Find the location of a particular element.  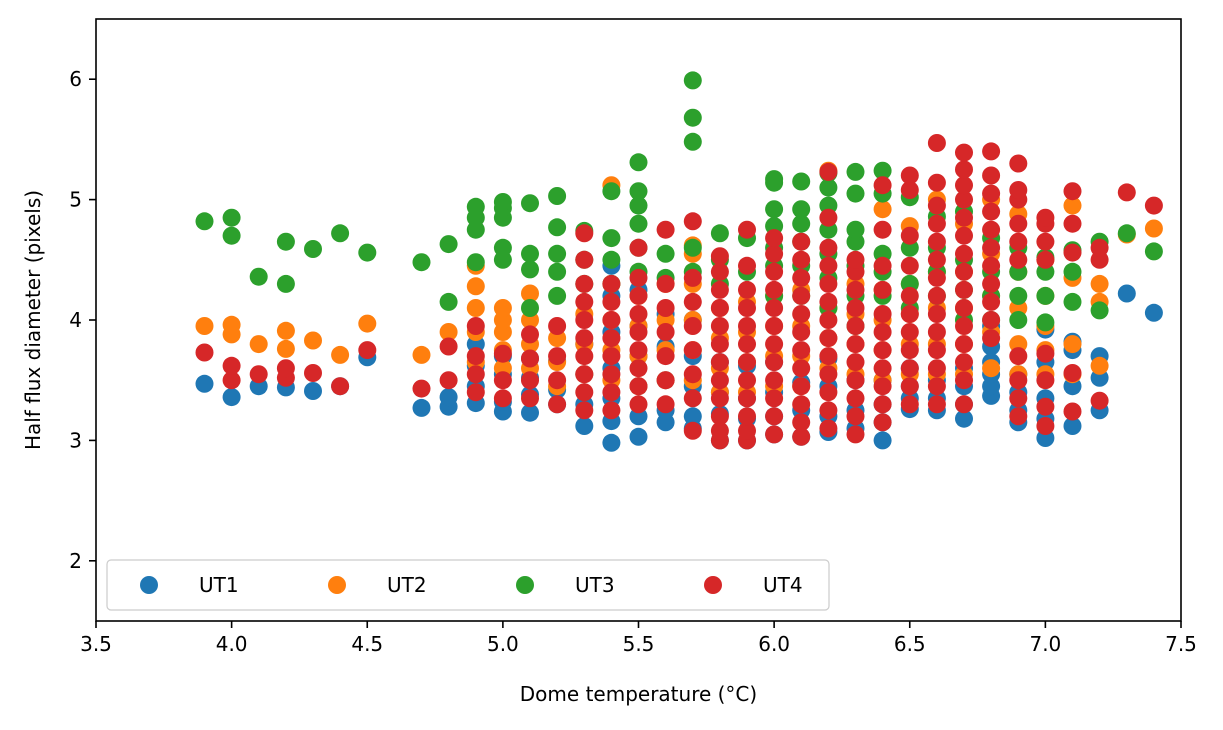

x-tick-label: 5.5 is located at coordinates (639, 644).